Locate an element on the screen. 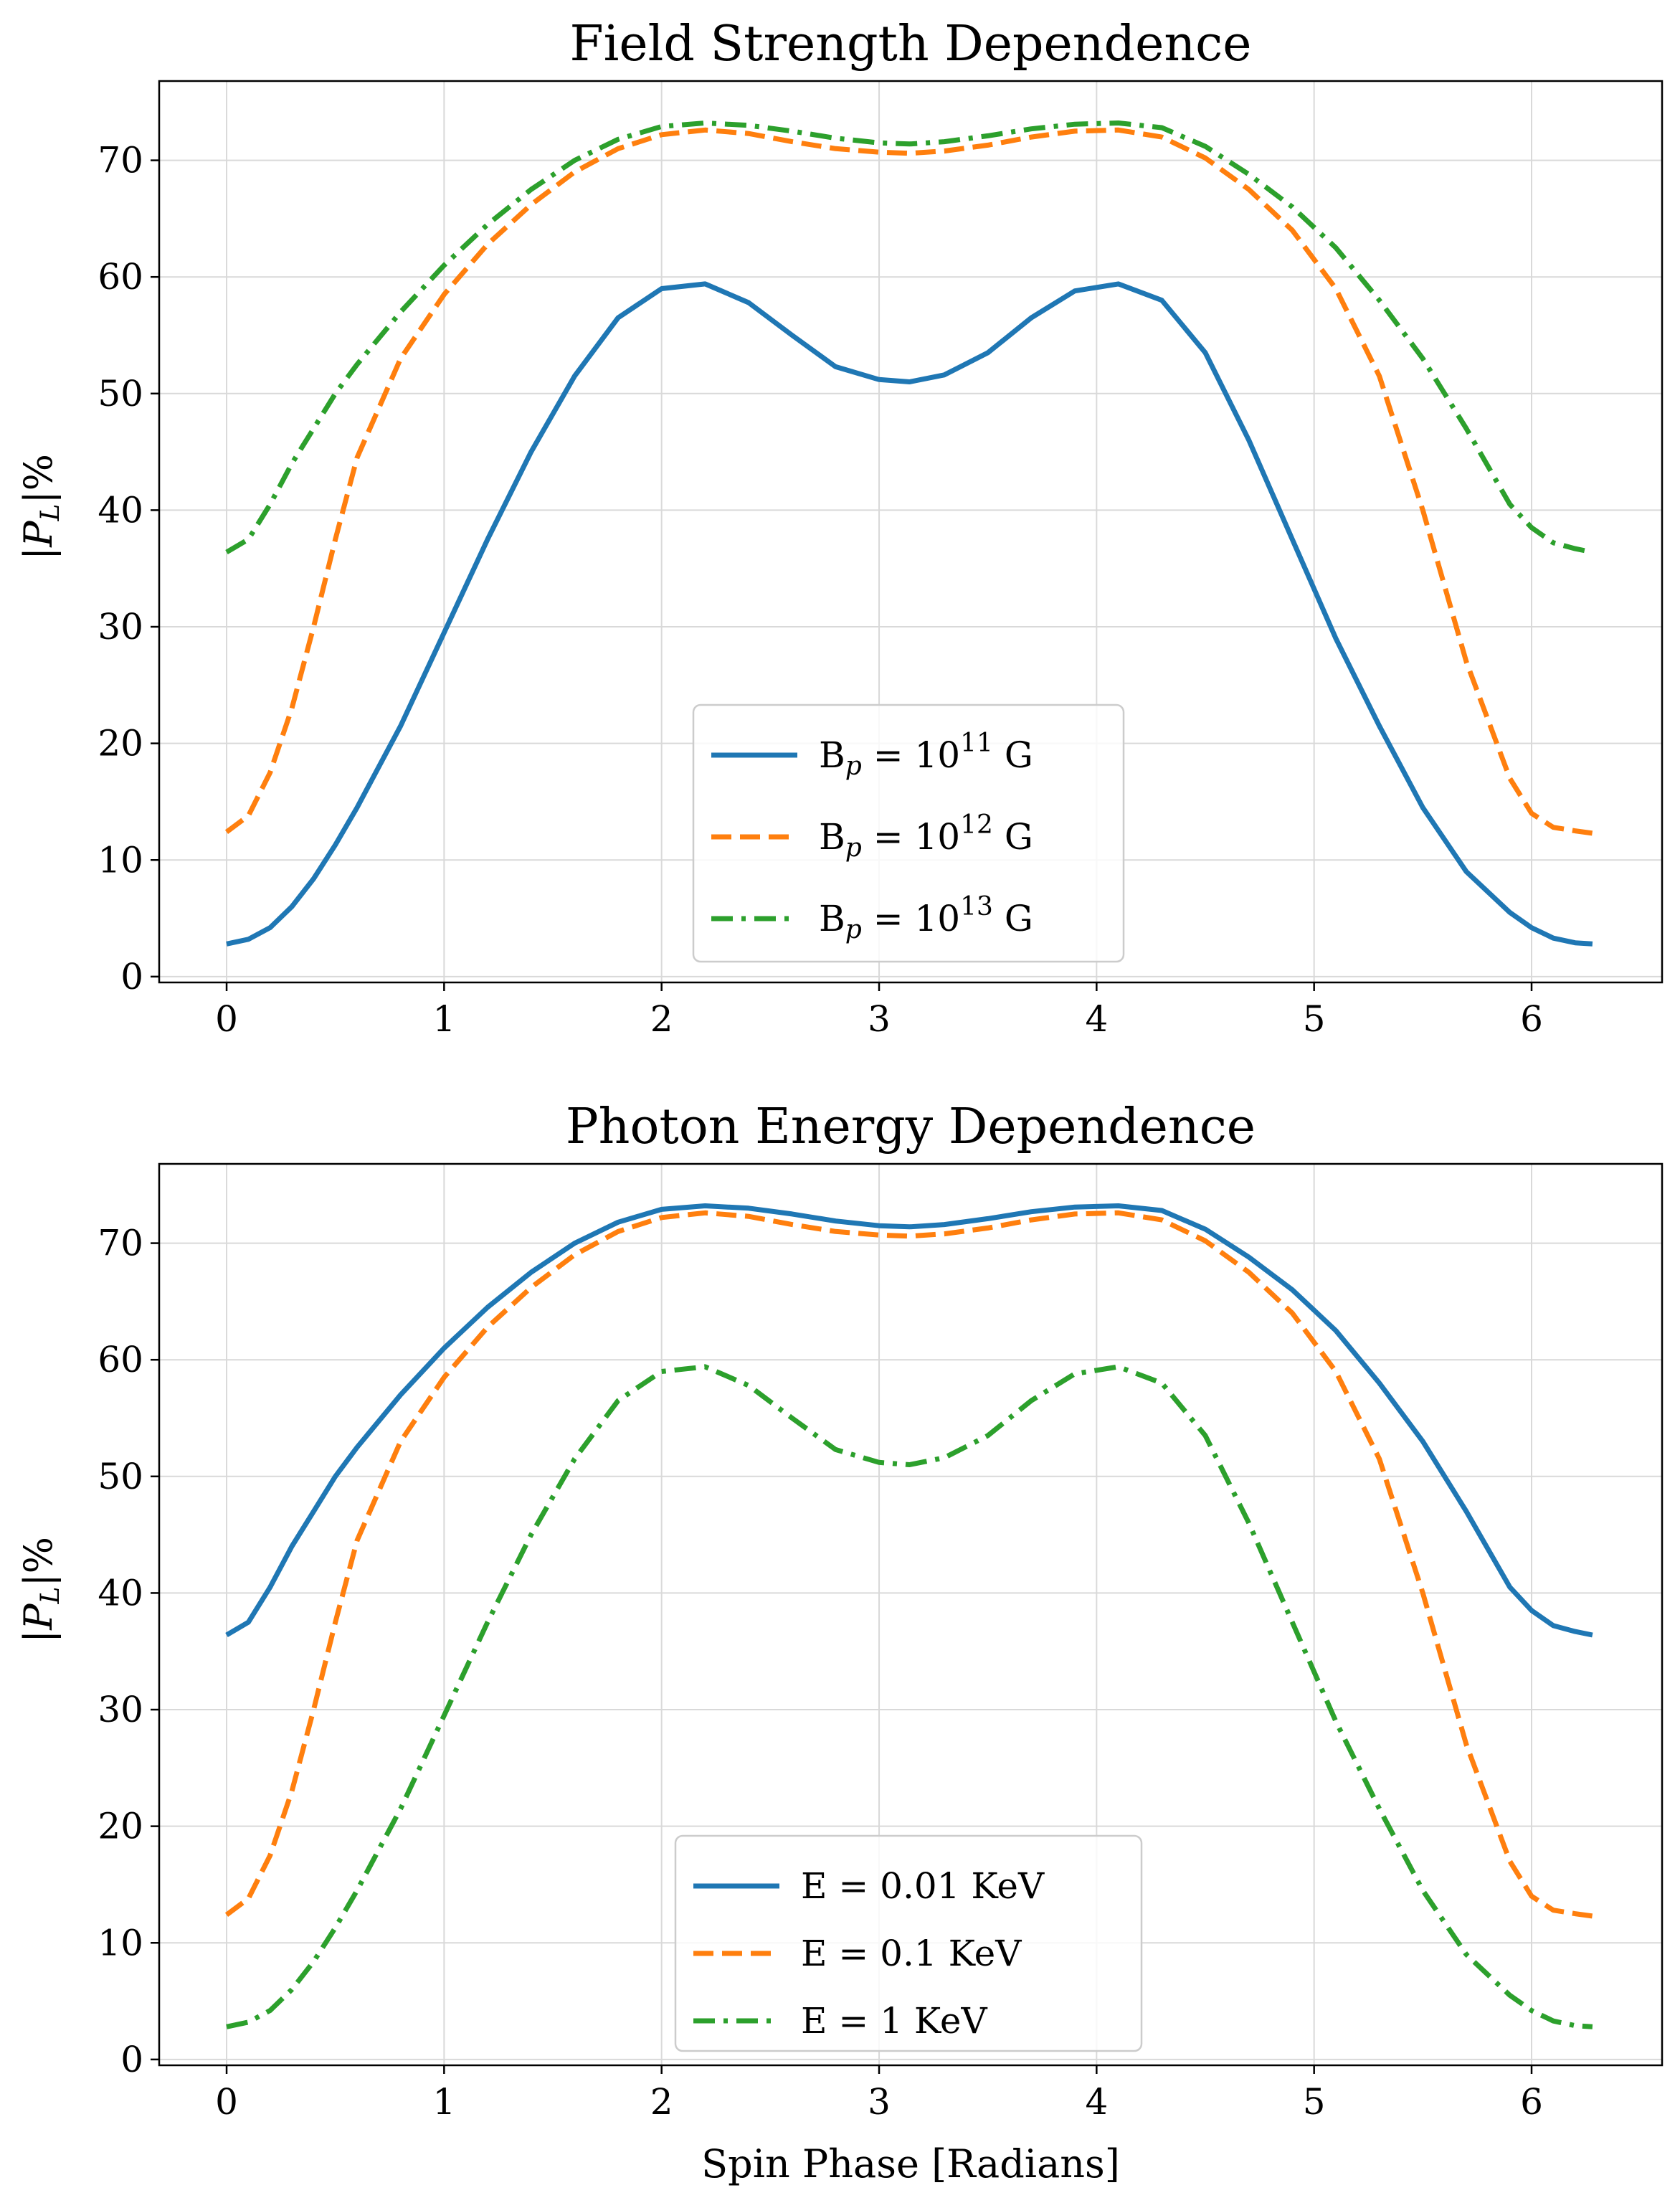  legend: Bp = 1011 GBp = 1012 GBp = 1013 G is located at coordinates (908, 834).